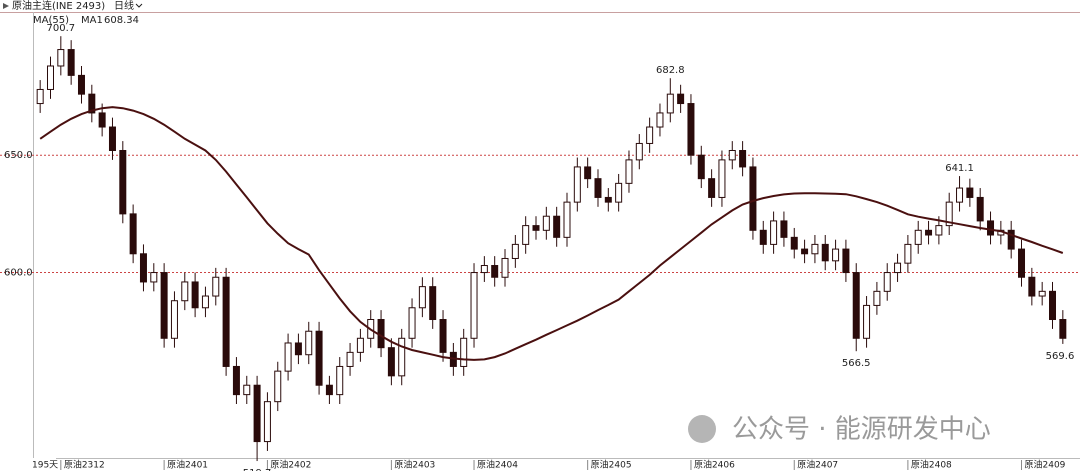  Describe the element at coordinates (714, 465) in the screenshot. I see `x-tick-label: 原油2406` at that location.